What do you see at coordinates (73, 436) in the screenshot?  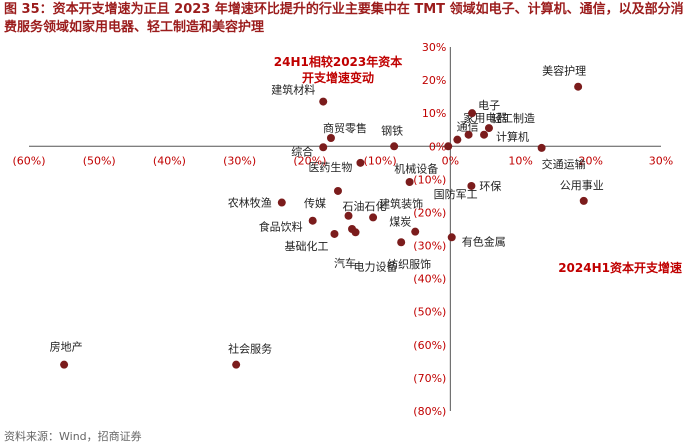 I see `source-note: 资料来源：Wind，招商证券` at bounding box center [73, 436].